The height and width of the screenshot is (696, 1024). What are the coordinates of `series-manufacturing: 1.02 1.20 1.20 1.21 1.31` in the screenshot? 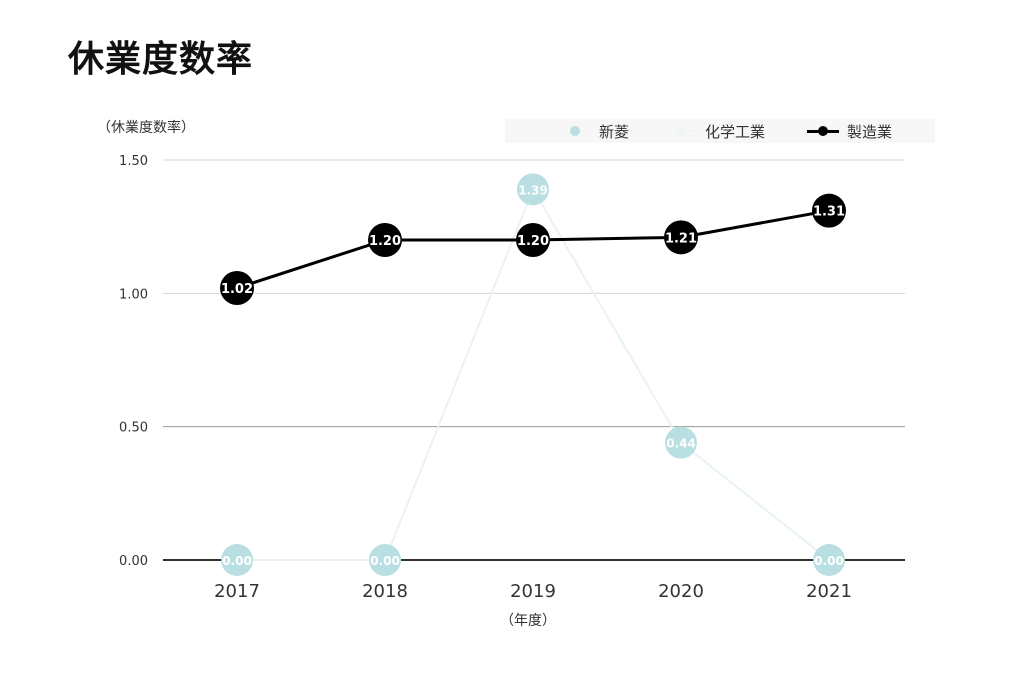 It's located at (533, 249).